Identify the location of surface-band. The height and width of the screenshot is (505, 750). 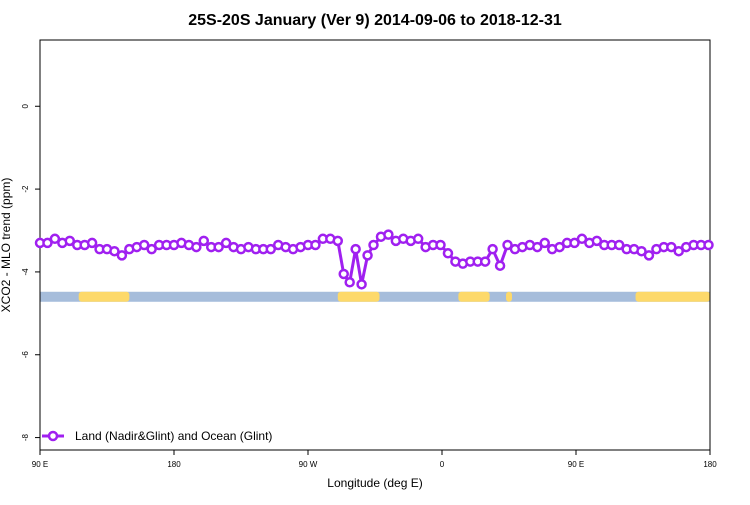
(375, 296).